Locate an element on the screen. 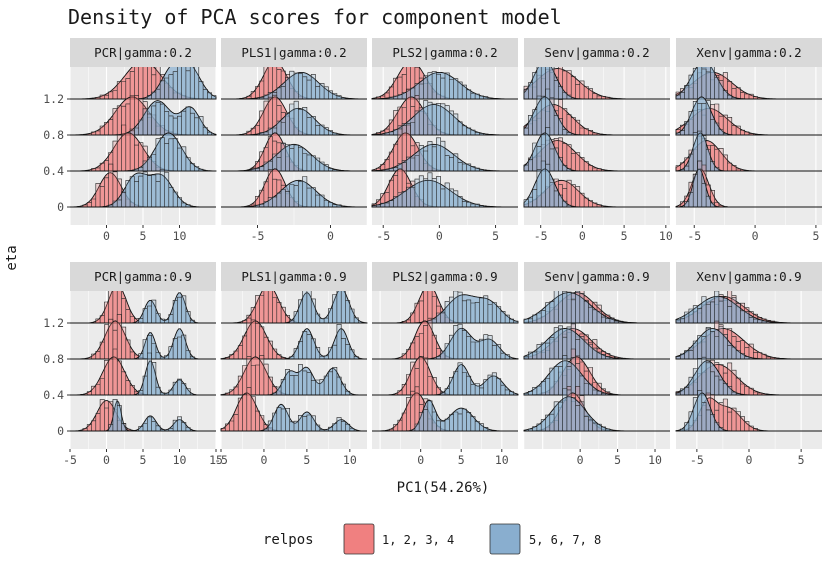 This screenshot has height=580, width=830. strip-label: Xenv|gamma:0.9 is located at coordinates (748, 276).